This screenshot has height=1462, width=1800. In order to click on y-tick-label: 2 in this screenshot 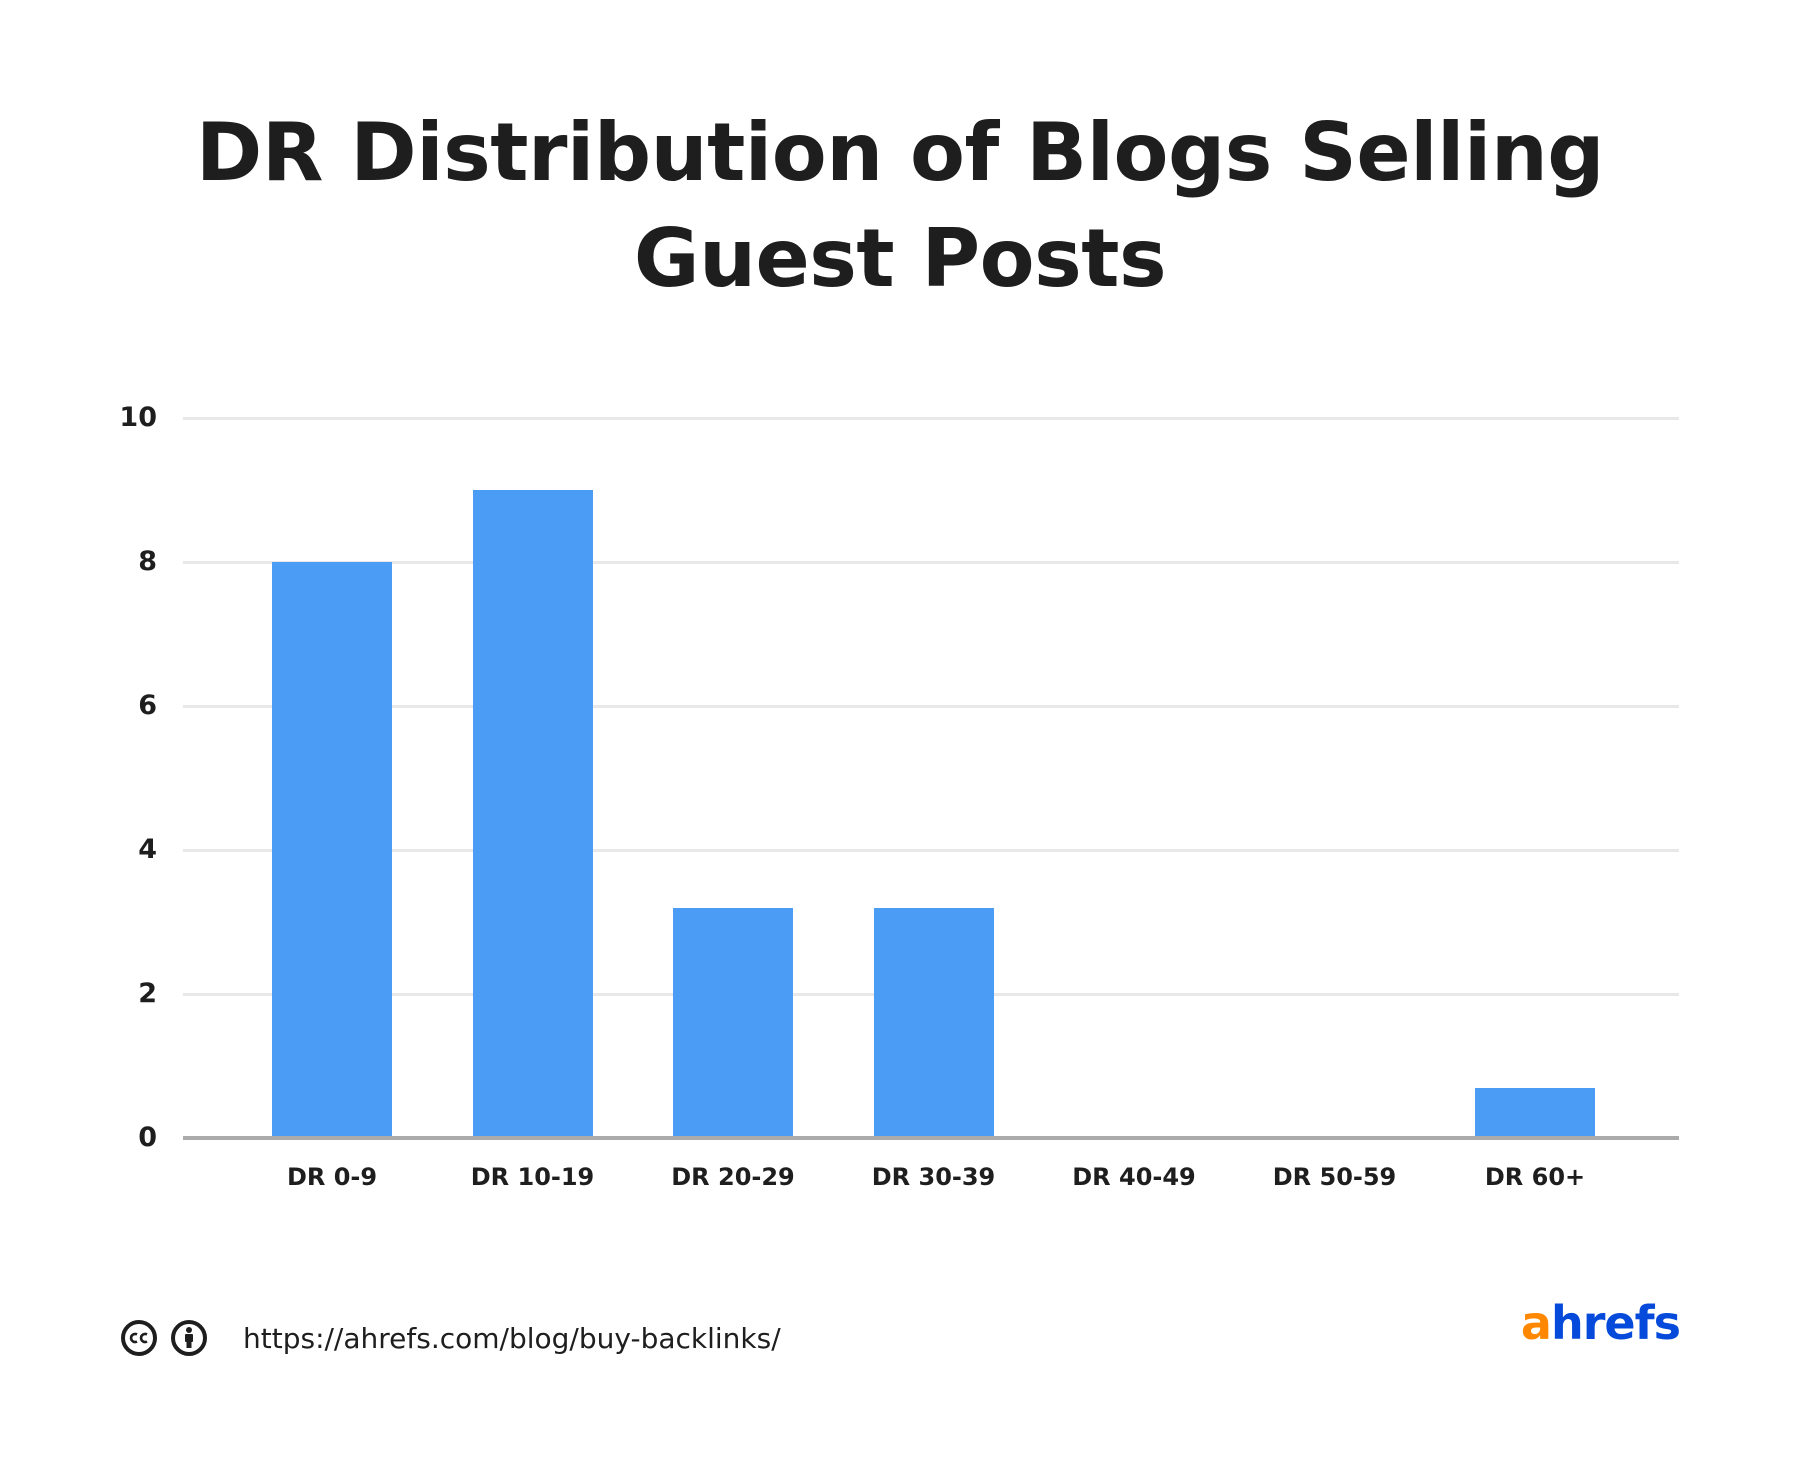, I will do `click(147, 993)`.